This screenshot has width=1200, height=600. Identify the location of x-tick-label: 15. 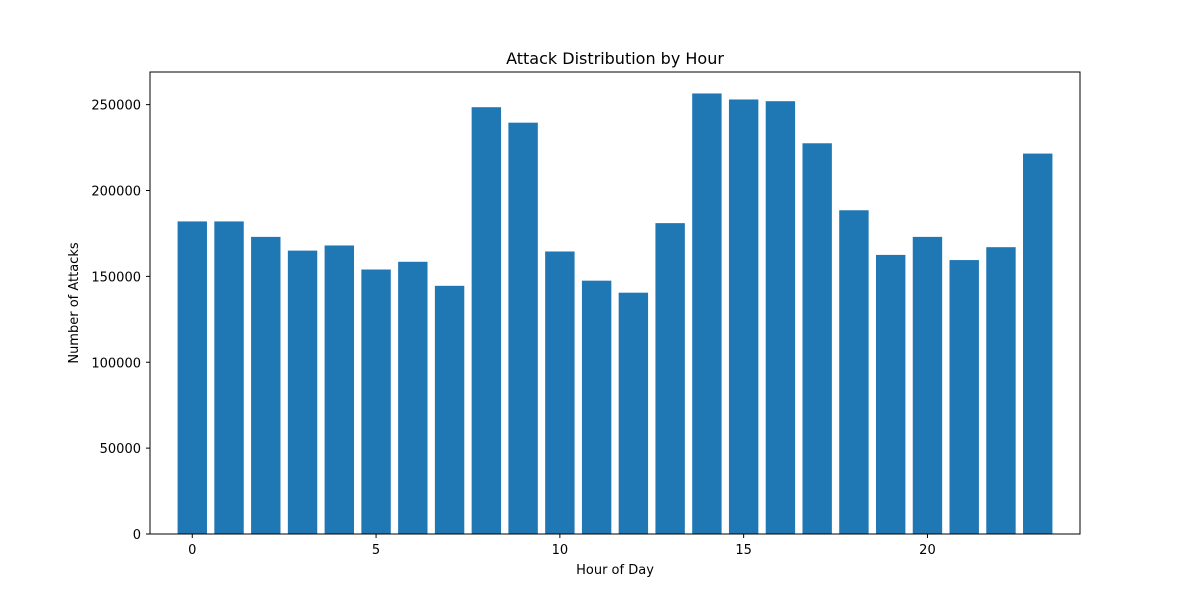
(743, 550).